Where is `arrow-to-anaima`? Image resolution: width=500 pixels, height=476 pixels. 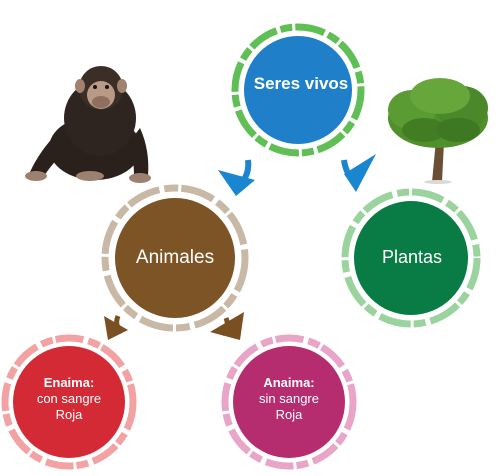
arrow-to-anaima is located at coordinates (227, 326).